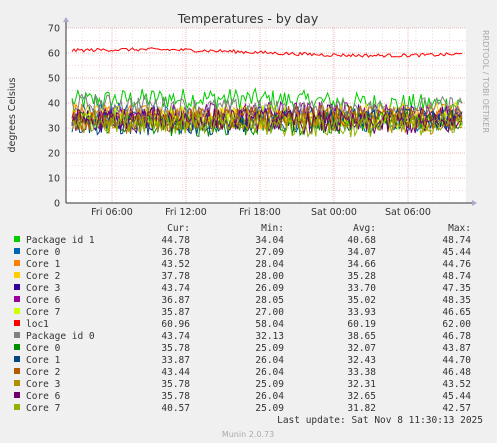 This screenshot has width=497, height=443. What do you see at coordinates (175, 312) in the screenshot?
I see `legend-value: 35.87` at bounding box center [175, 312].